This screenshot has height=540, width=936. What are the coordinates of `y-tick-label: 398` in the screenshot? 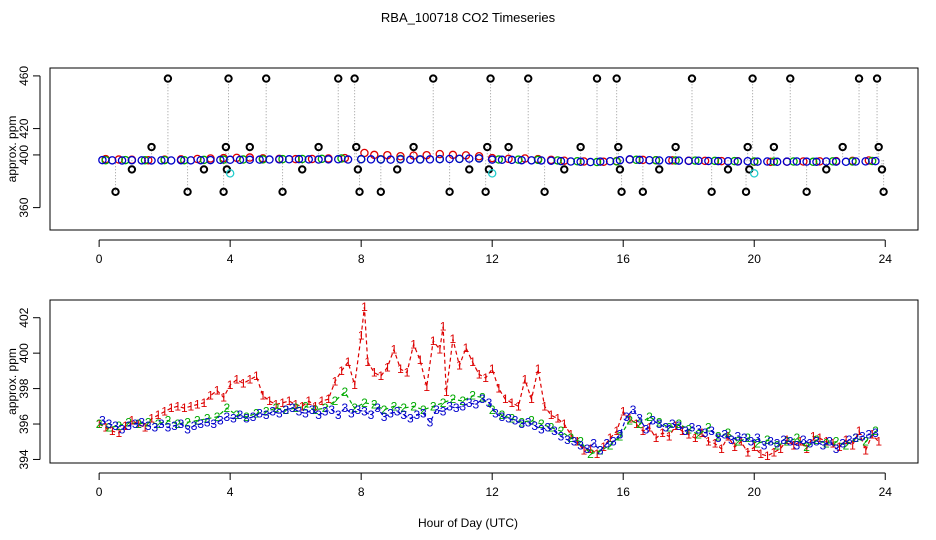 It's located at (24, 388).